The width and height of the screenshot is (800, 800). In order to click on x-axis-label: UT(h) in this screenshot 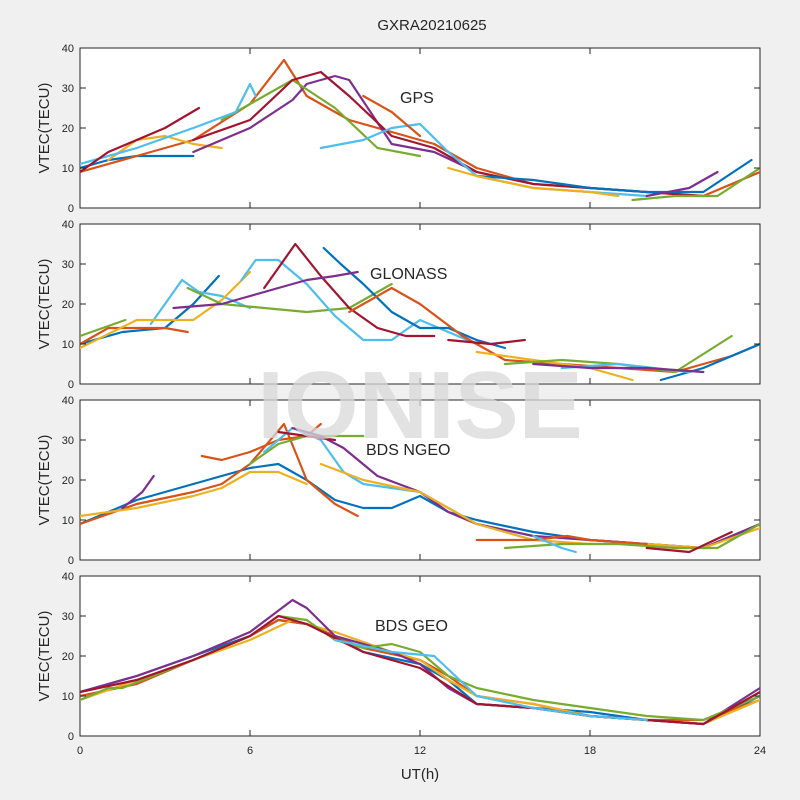, I will do `click(420, 774)`.